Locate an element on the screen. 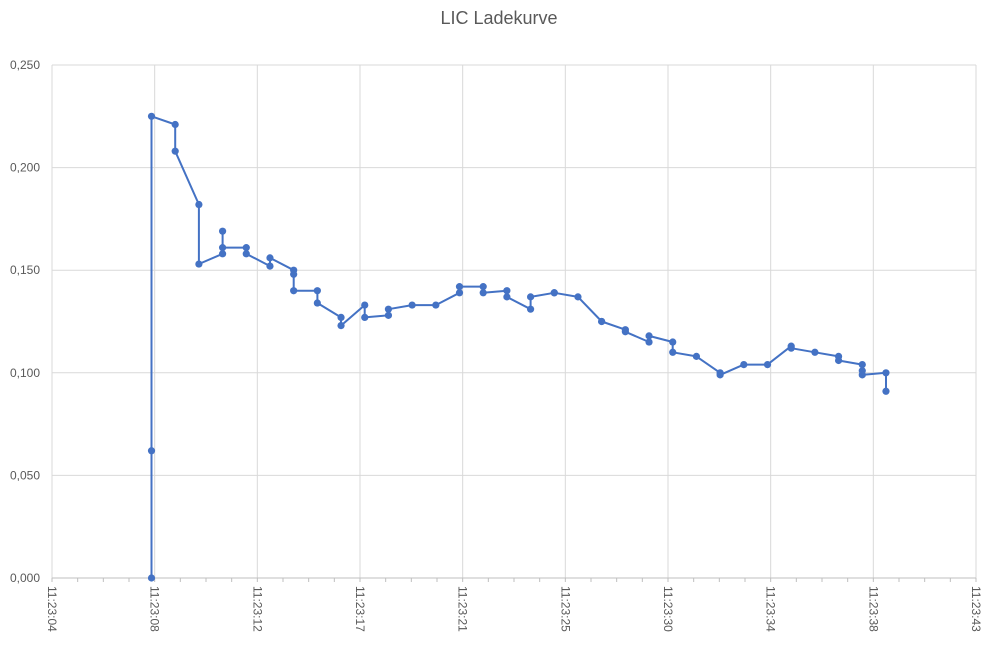 This screenshot has height=656, width=998. x-tick-label: 11:23:38 is located at coordinates (873, 609).